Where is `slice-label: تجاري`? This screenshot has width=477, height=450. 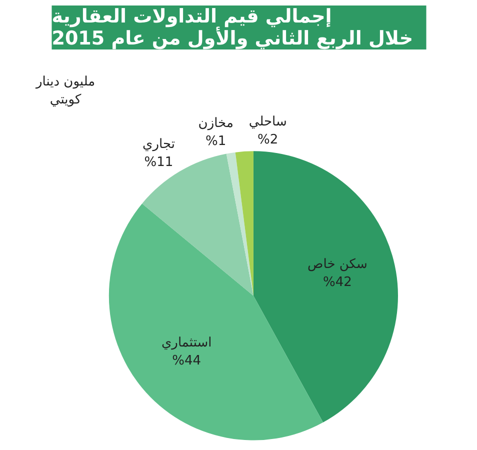
slice-label: تجاري is located at coordinates (159, 144).